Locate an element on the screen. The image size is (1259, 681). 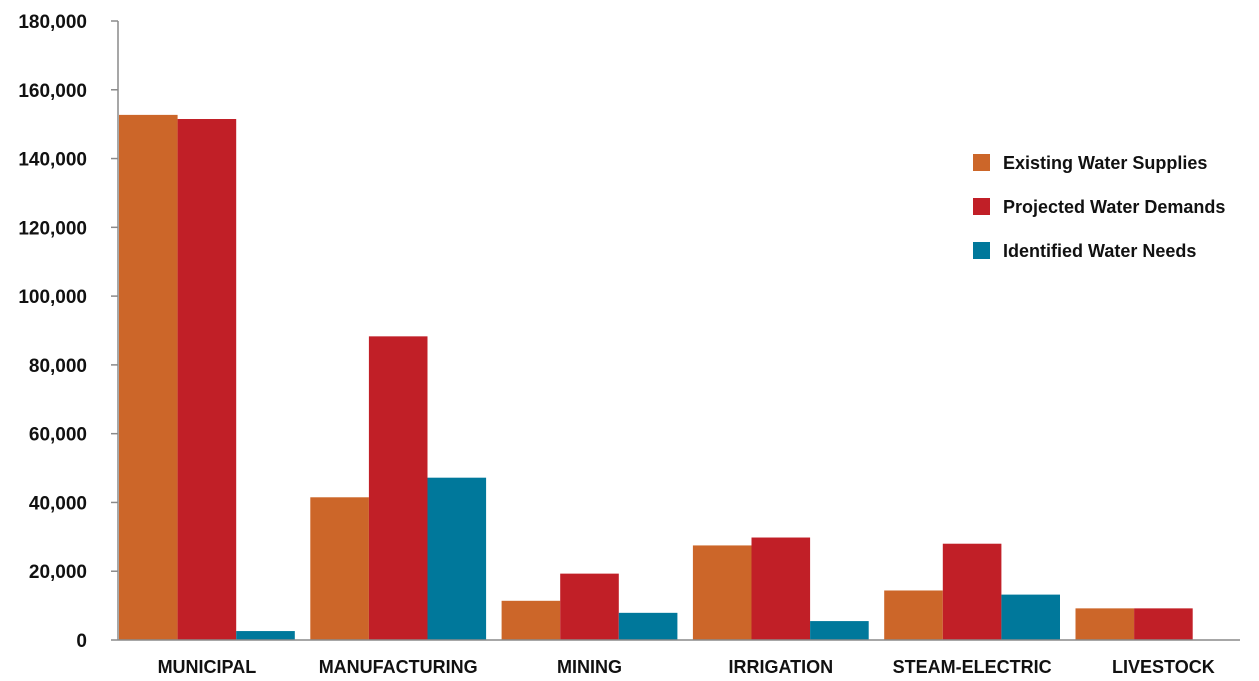
y-tick-label: 120,000 is located at coordinates (52, 228).